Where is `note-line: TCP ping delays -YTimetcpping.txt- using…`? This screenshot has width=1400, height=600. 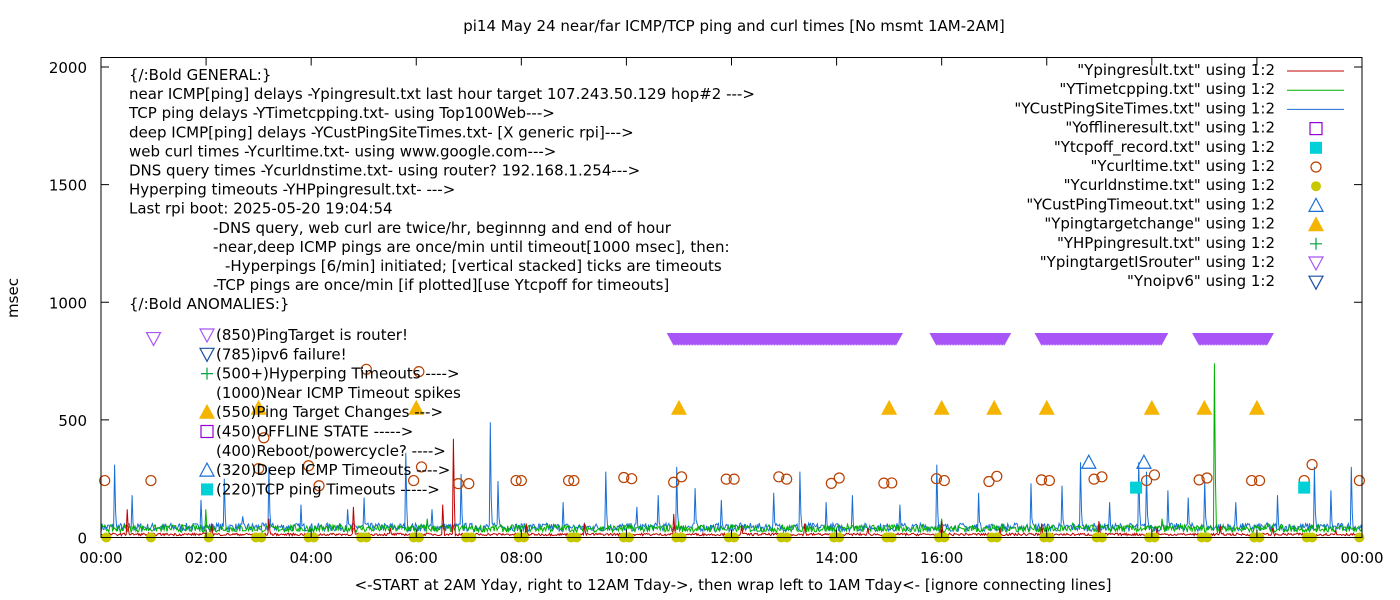
note-line: TCP ping delays -YTimetcpping.txt- using… is located at coordinates (341, 113).